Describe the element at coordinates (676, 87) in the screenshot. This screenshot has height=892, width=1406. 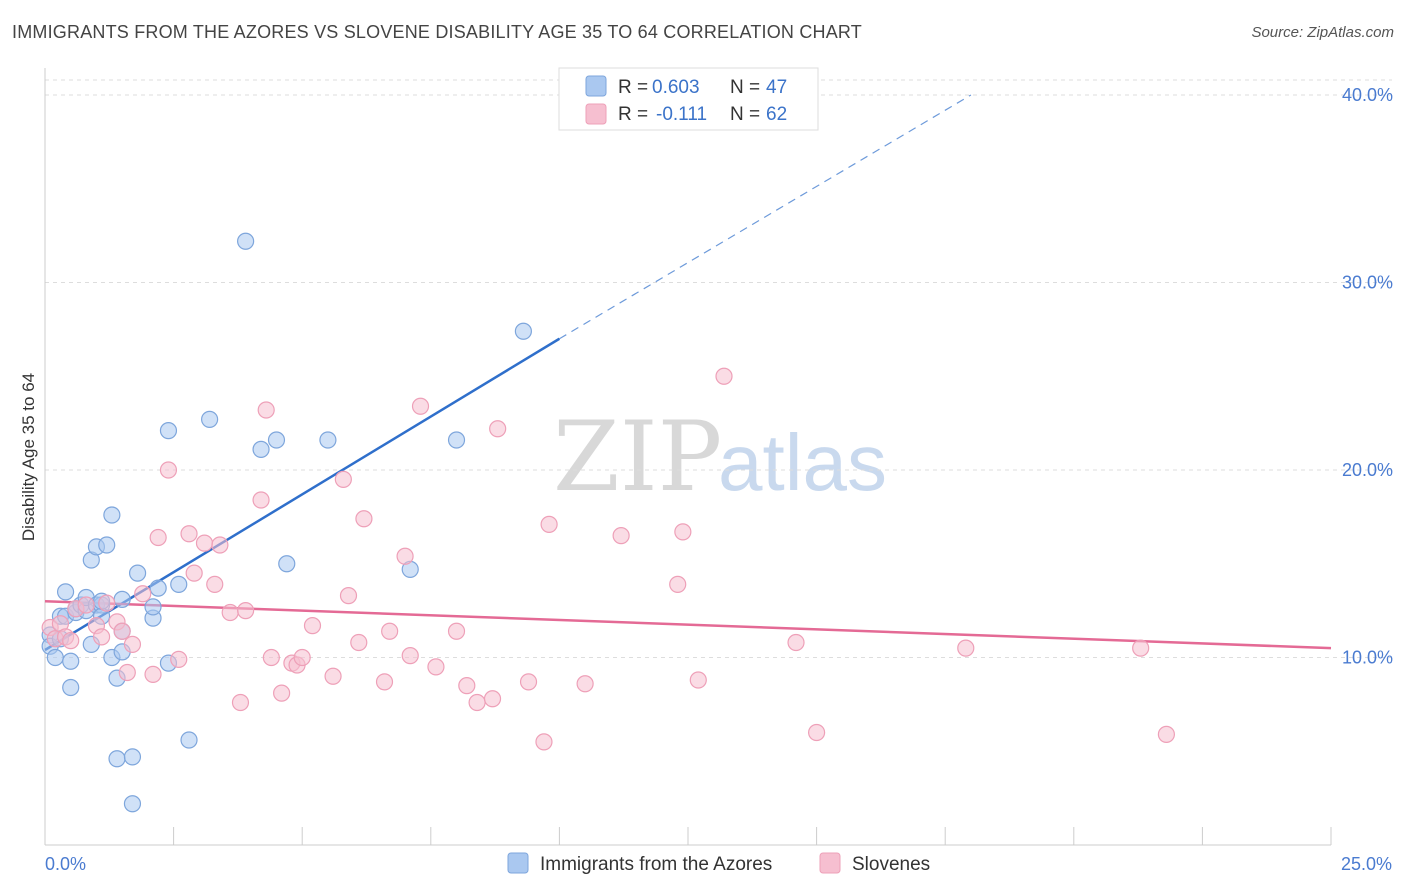
I see `stats-r-value-1: 0.603` at that location.